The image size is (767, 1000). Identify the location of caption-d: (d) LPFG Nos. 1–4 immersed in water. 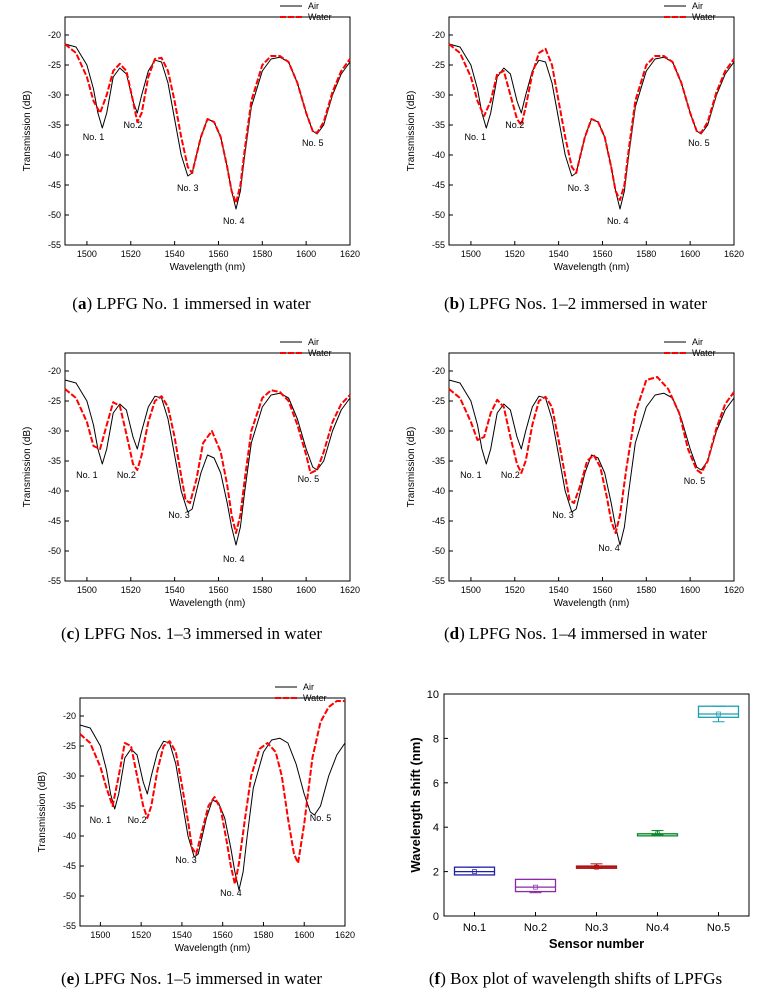
(575, 633).